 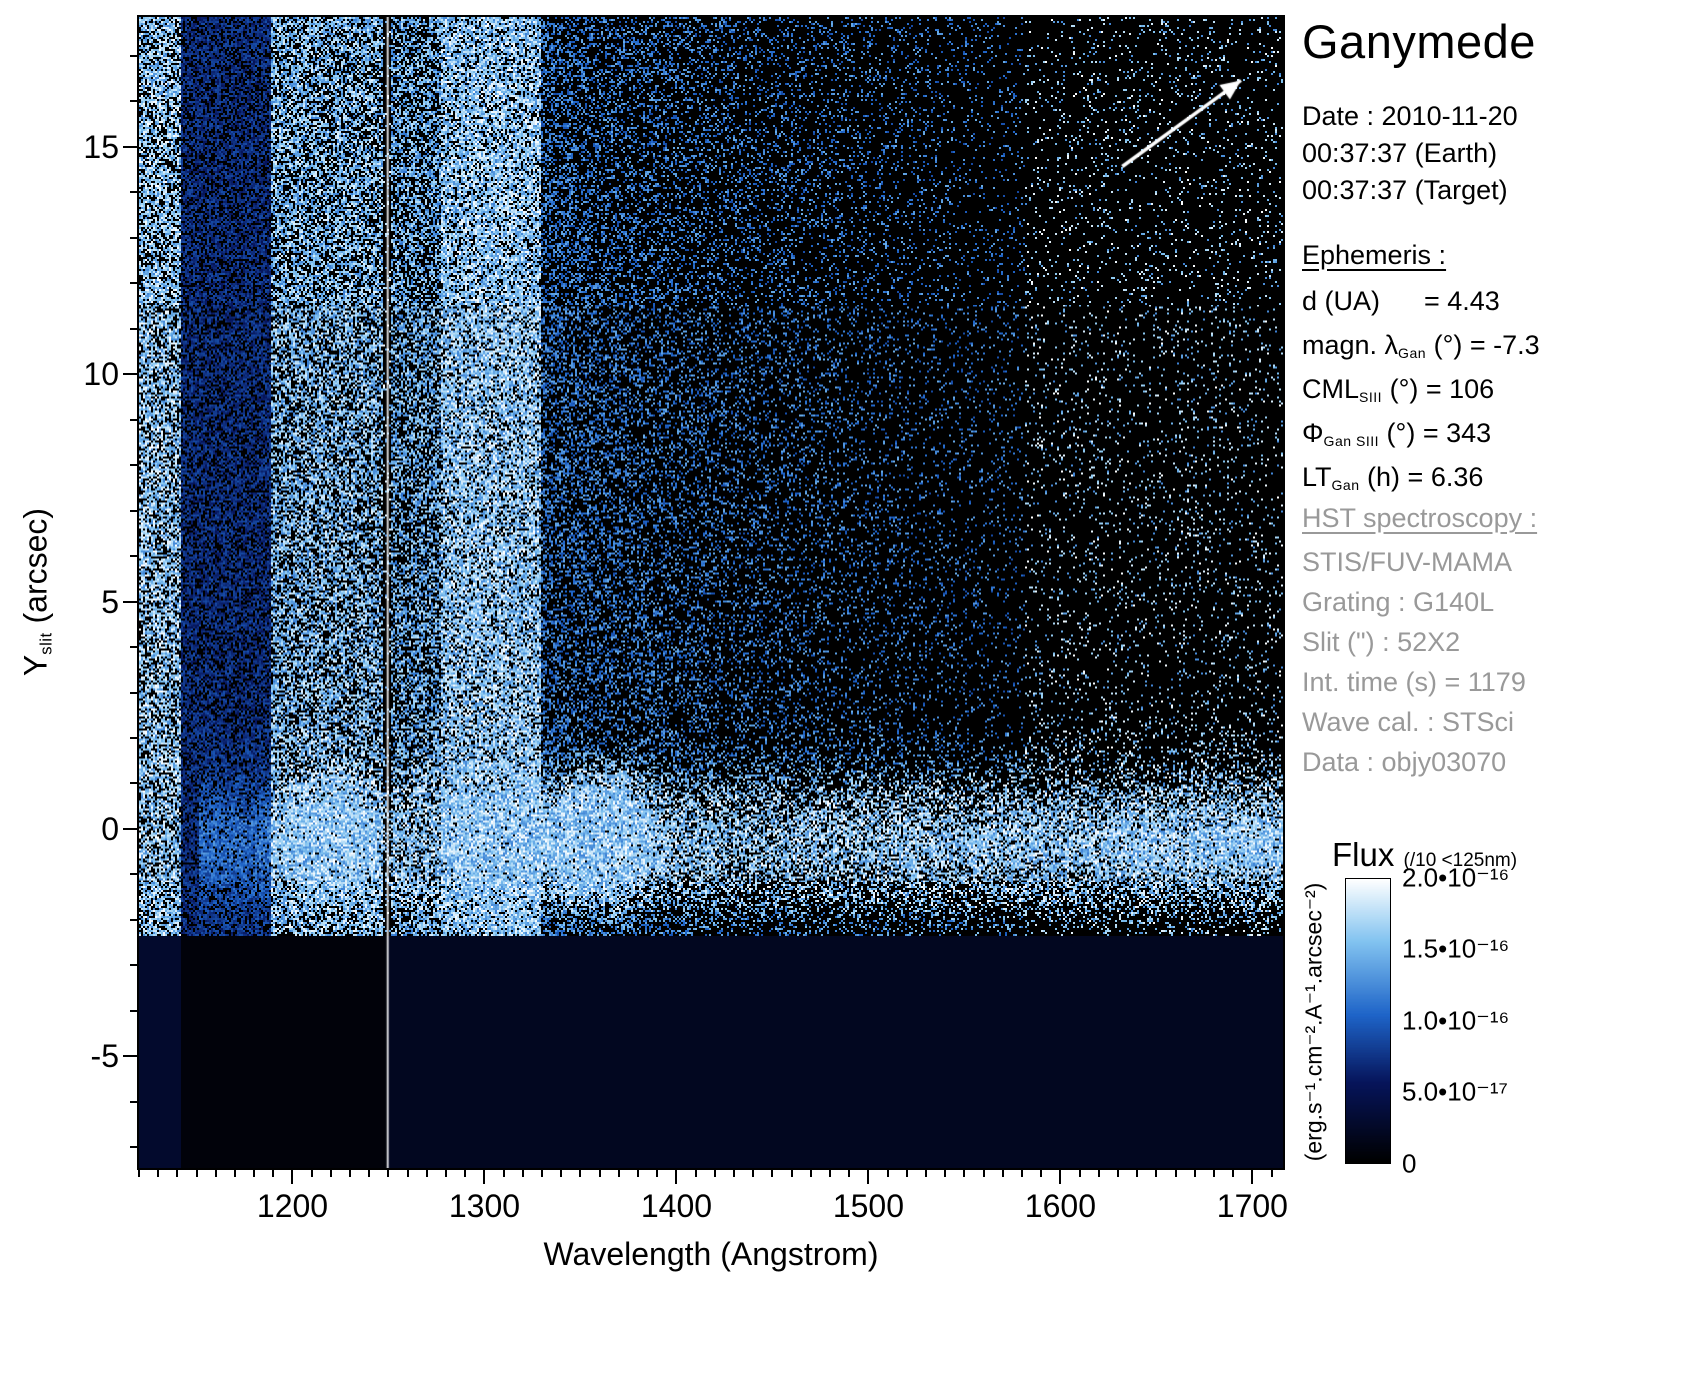 I want to click on x-tick-label: 1200, so click(x=292, y=1206).